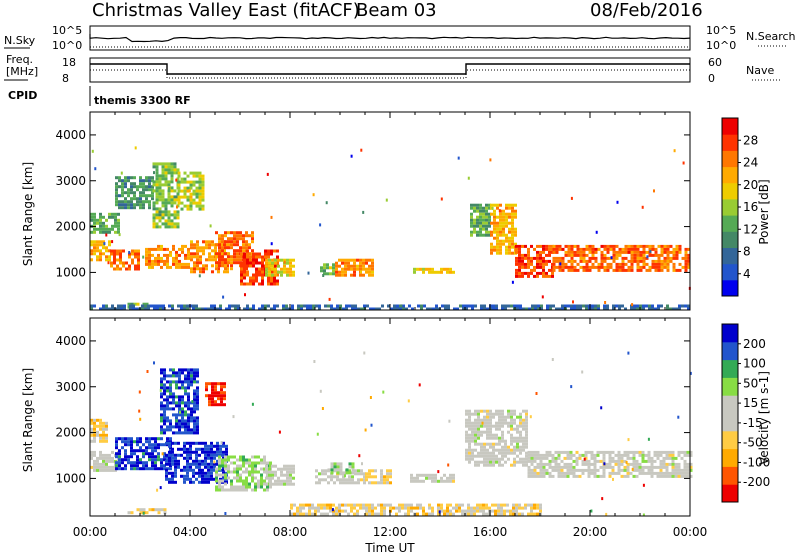 Image resolution: width=800 pixels, height=554 pixels. Describe the element at coordinates (28, 214) in the screenshot. I see `power-ylabel: Slant Range [km]` at that location.